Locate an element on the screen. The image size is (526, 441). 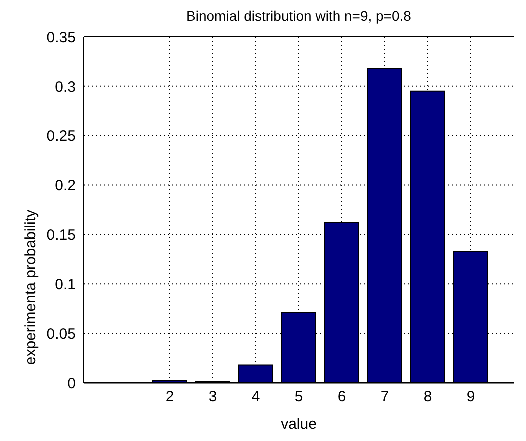
x-tick-label: 7 is located at coordinates (385, 397).